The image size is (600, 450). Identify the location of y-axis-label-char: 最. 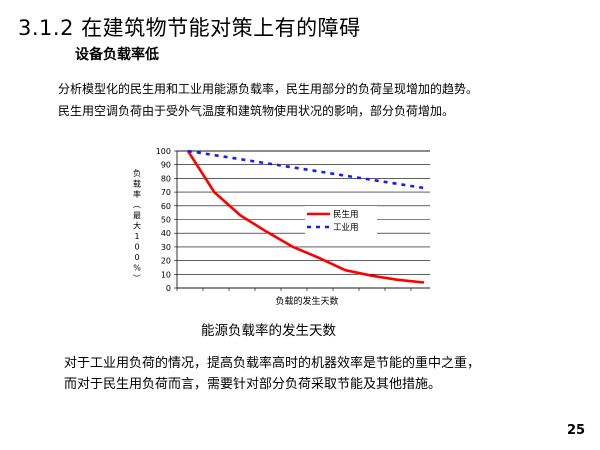
(137, 215).